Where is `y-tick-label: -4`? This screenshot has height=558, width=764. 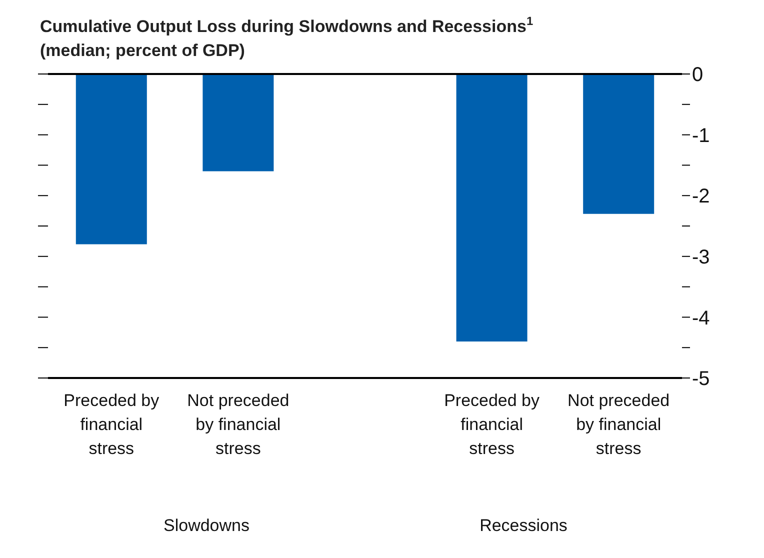
y-tick-label: -4 is located at coordinates (701, 318).